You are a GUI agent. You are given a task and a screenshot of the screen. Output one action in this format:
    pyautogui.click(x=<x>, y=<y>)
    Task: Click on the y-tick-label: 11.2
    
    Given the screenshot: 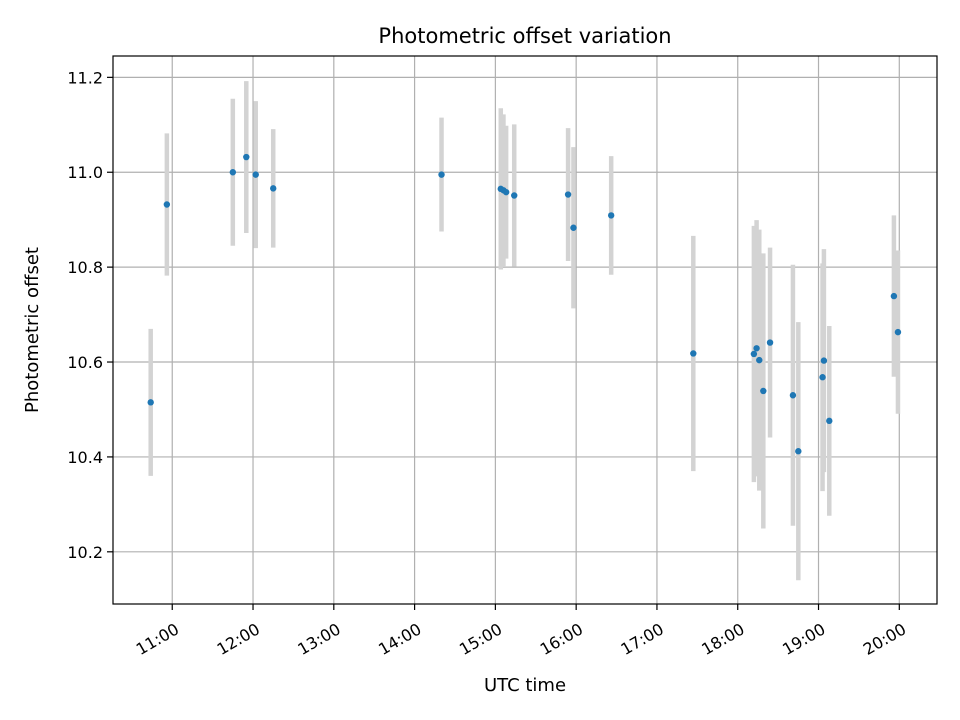 What is the action you would take?
    pyautogui.click(x=85, y=77)
    